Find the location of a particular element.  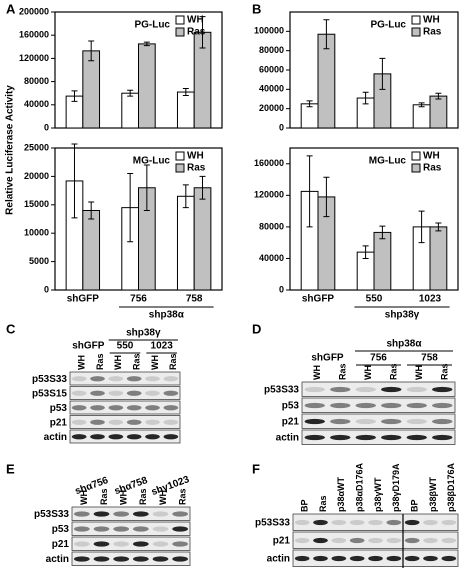

panel-label: B is located at coordinates (256, 8).